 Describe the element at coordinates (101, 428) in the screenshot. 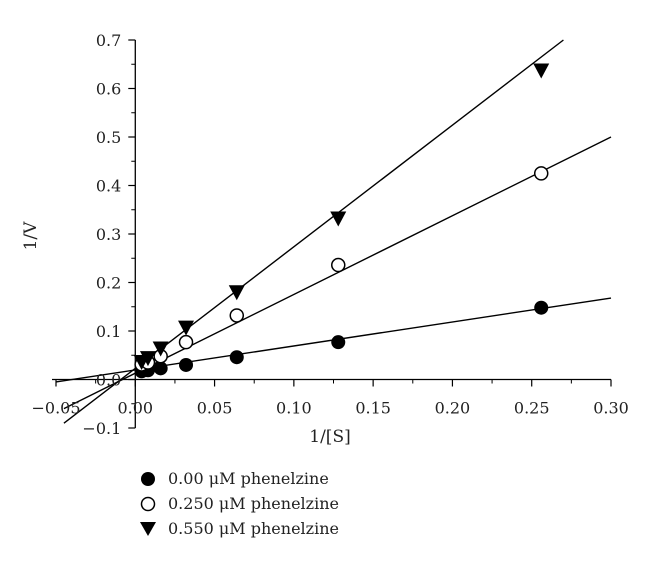

I see `y-tick-label-0: −0.1` at that location.